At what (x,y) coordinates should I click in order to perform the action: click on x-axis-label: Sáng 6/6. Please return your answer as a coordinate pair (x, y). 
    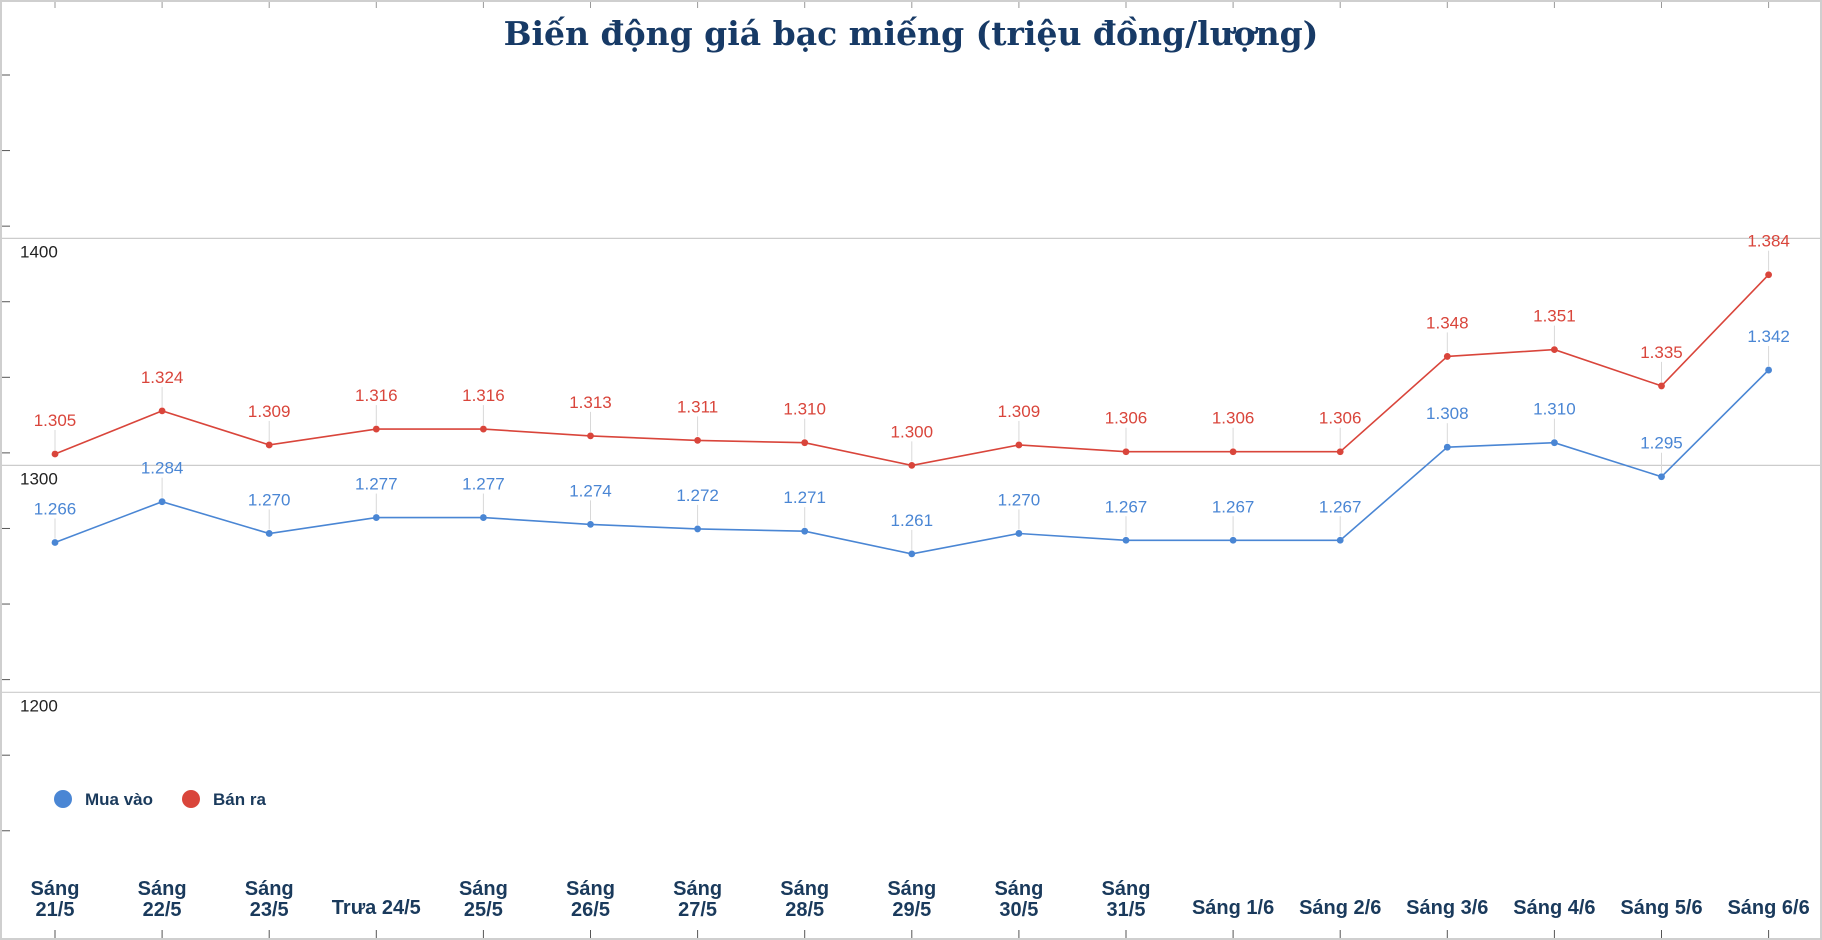
    Looking at the image, I should click on (1768, 908).